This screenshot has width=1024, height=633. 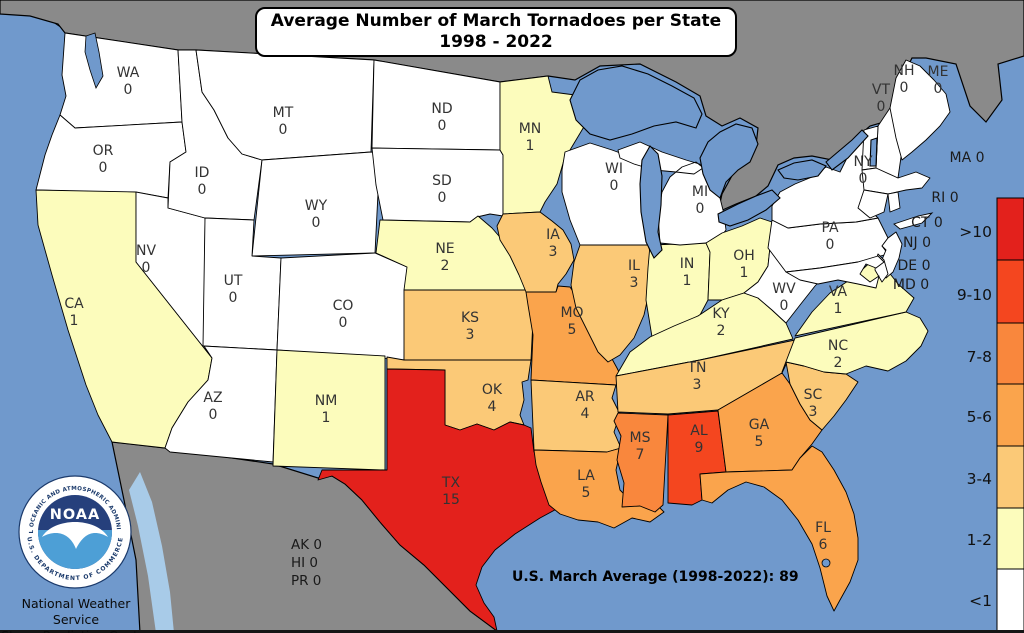 I want to click on state-value-NH: 0, so click(x=904, y=88).